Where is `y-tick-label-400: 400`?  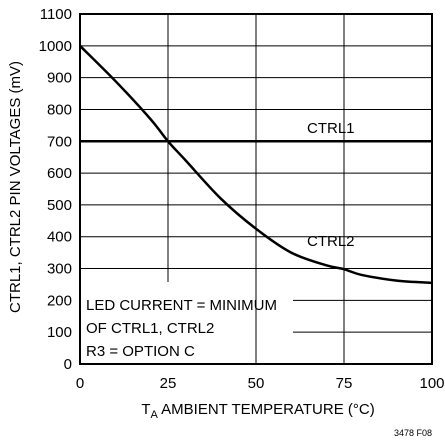 y-tick-label-400: 400 is located at coordinates (59, 237).